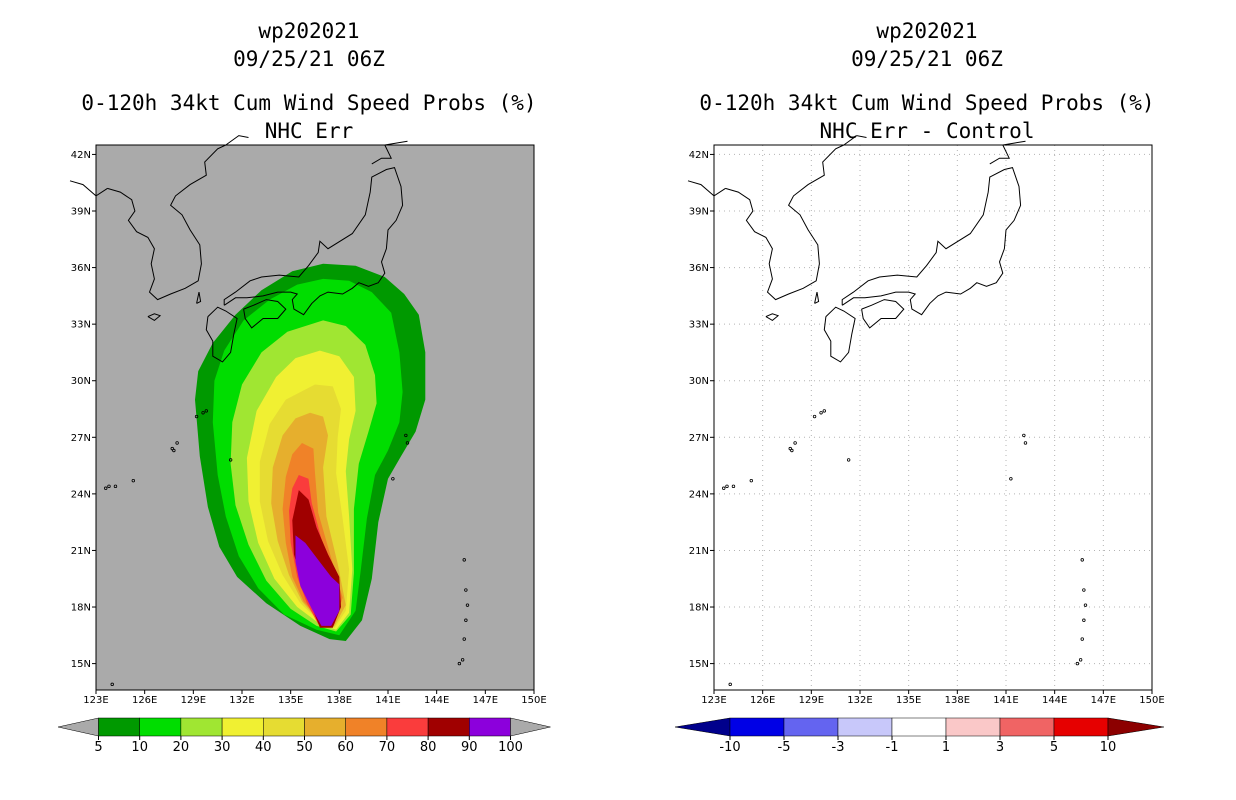 The height and width of the screenshot is (800, 1236). What do you see at coordinates (389, 152) in the screenshot?
I see `hokkaido-coastline` at bounding box center [389, 152].